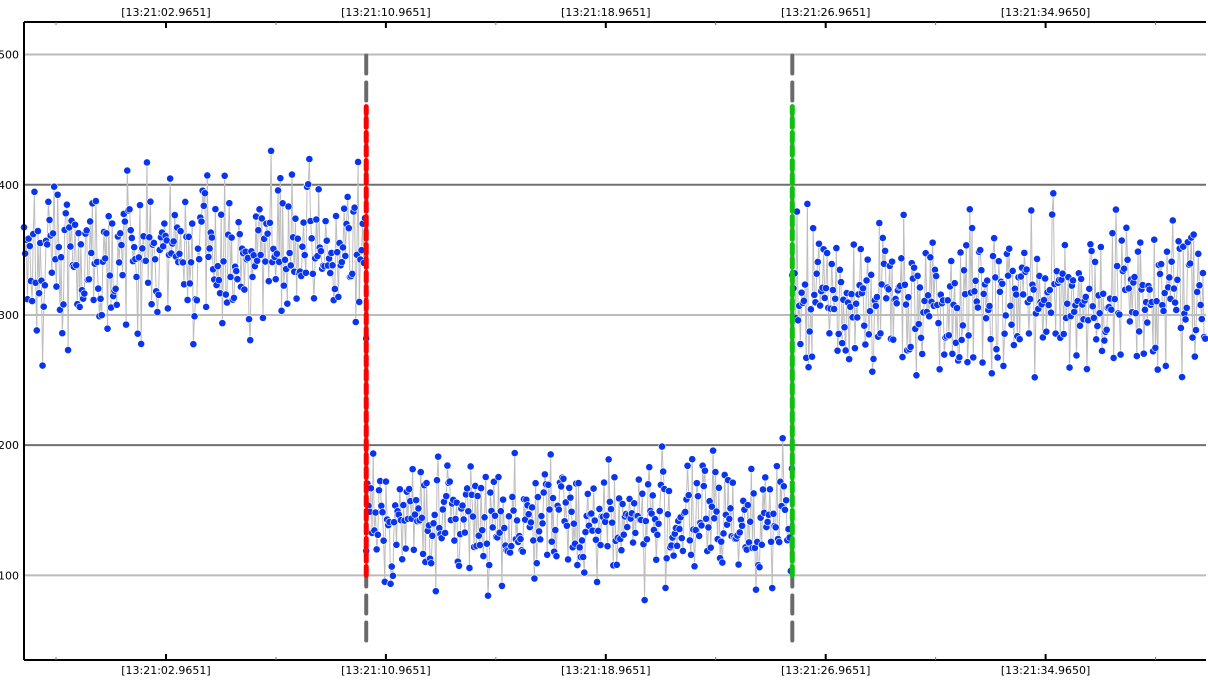 The image size is (1208, 682). I want to click on x-tick-label-top: [13:21:26.9651], so click(825, 12).